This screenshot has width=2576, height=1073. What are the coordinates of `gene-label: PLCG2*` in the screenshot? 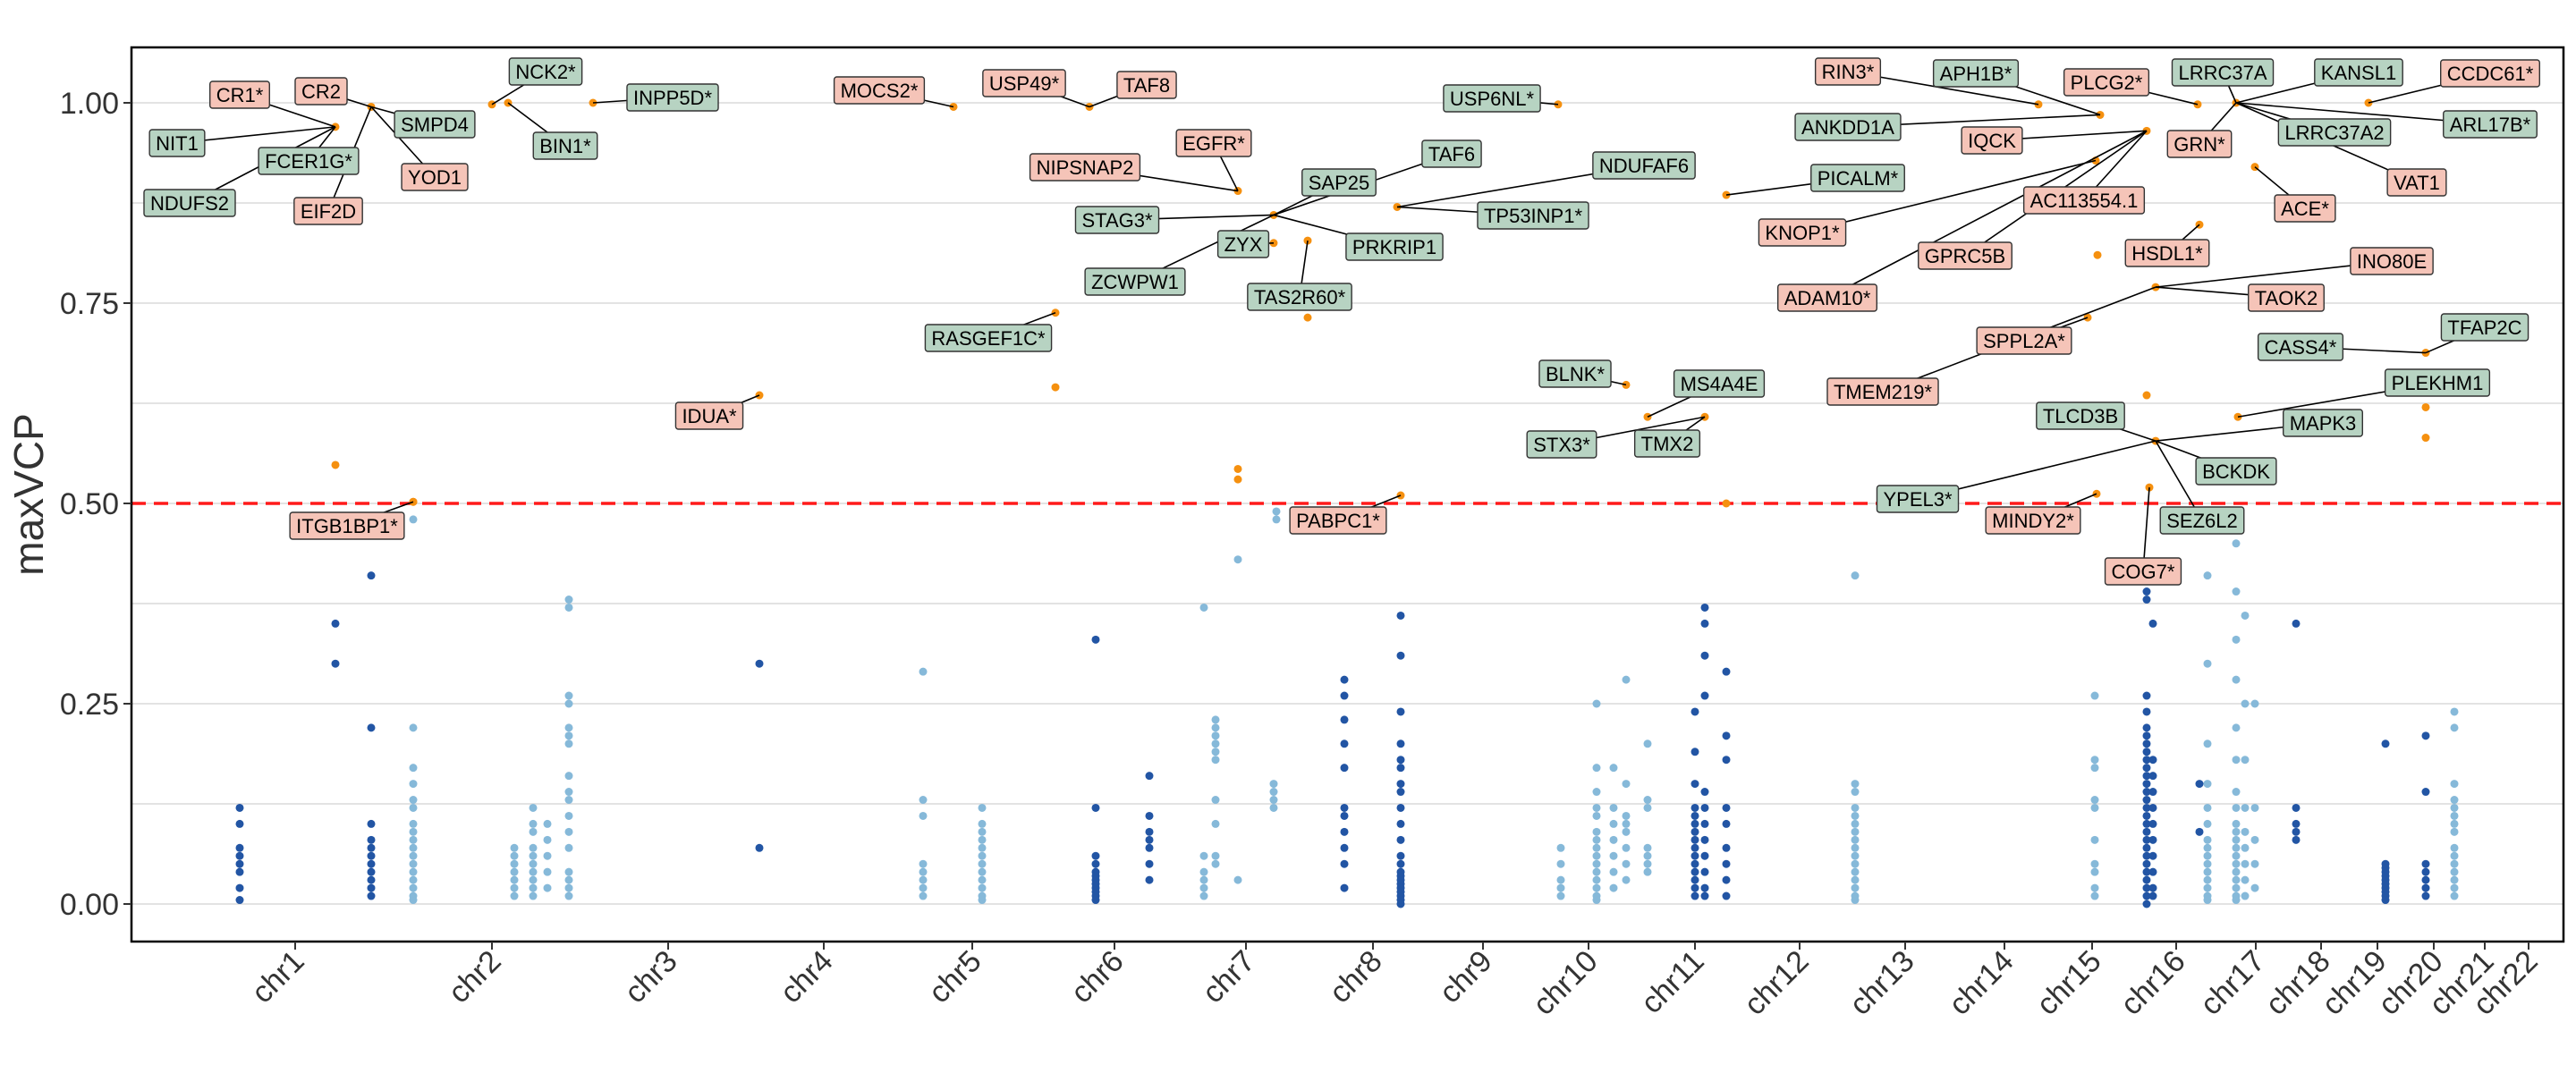 It's located at (2106, 82).